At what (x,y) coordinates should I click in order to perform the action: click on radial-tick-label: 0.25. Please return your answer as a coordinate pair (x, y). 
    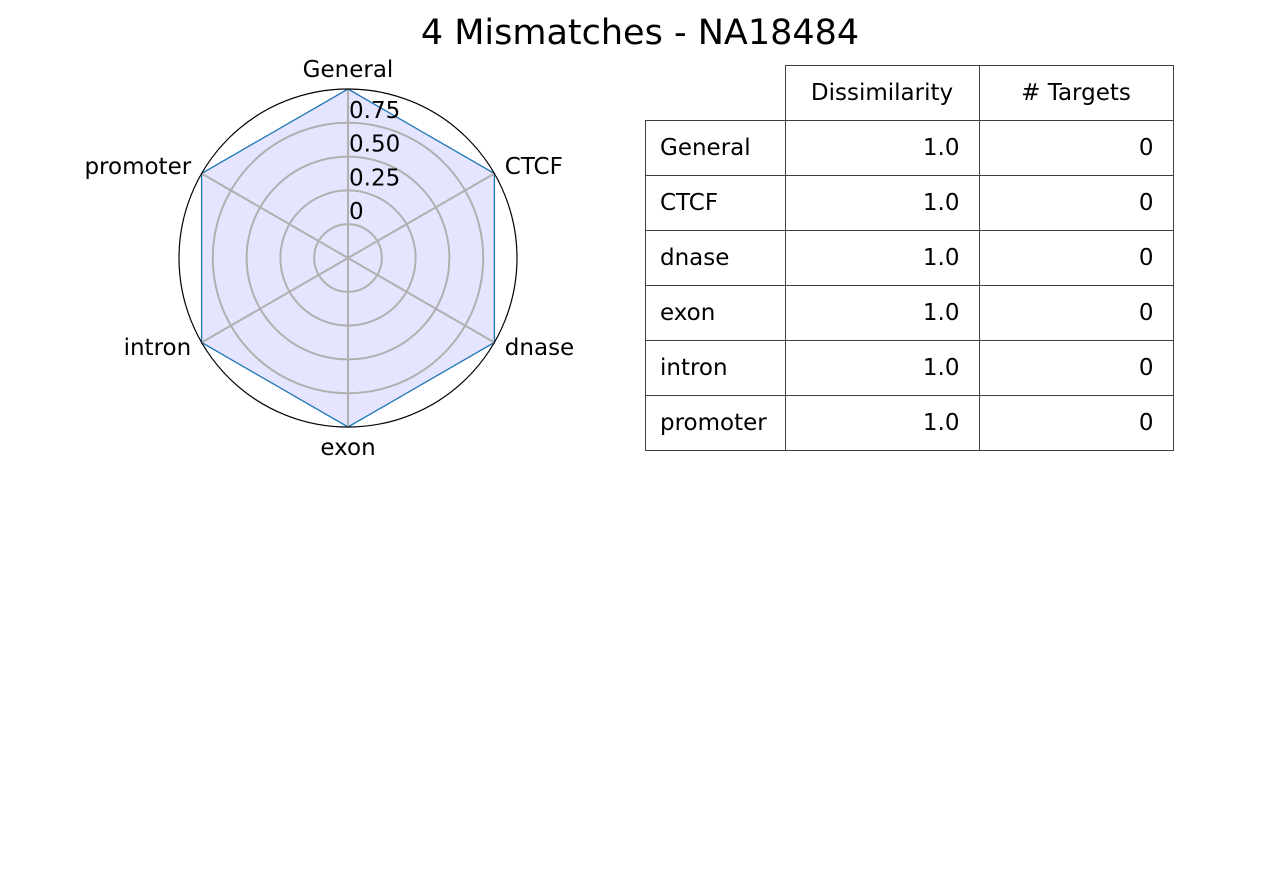
    Looking at the image, I should click on (374, 178).